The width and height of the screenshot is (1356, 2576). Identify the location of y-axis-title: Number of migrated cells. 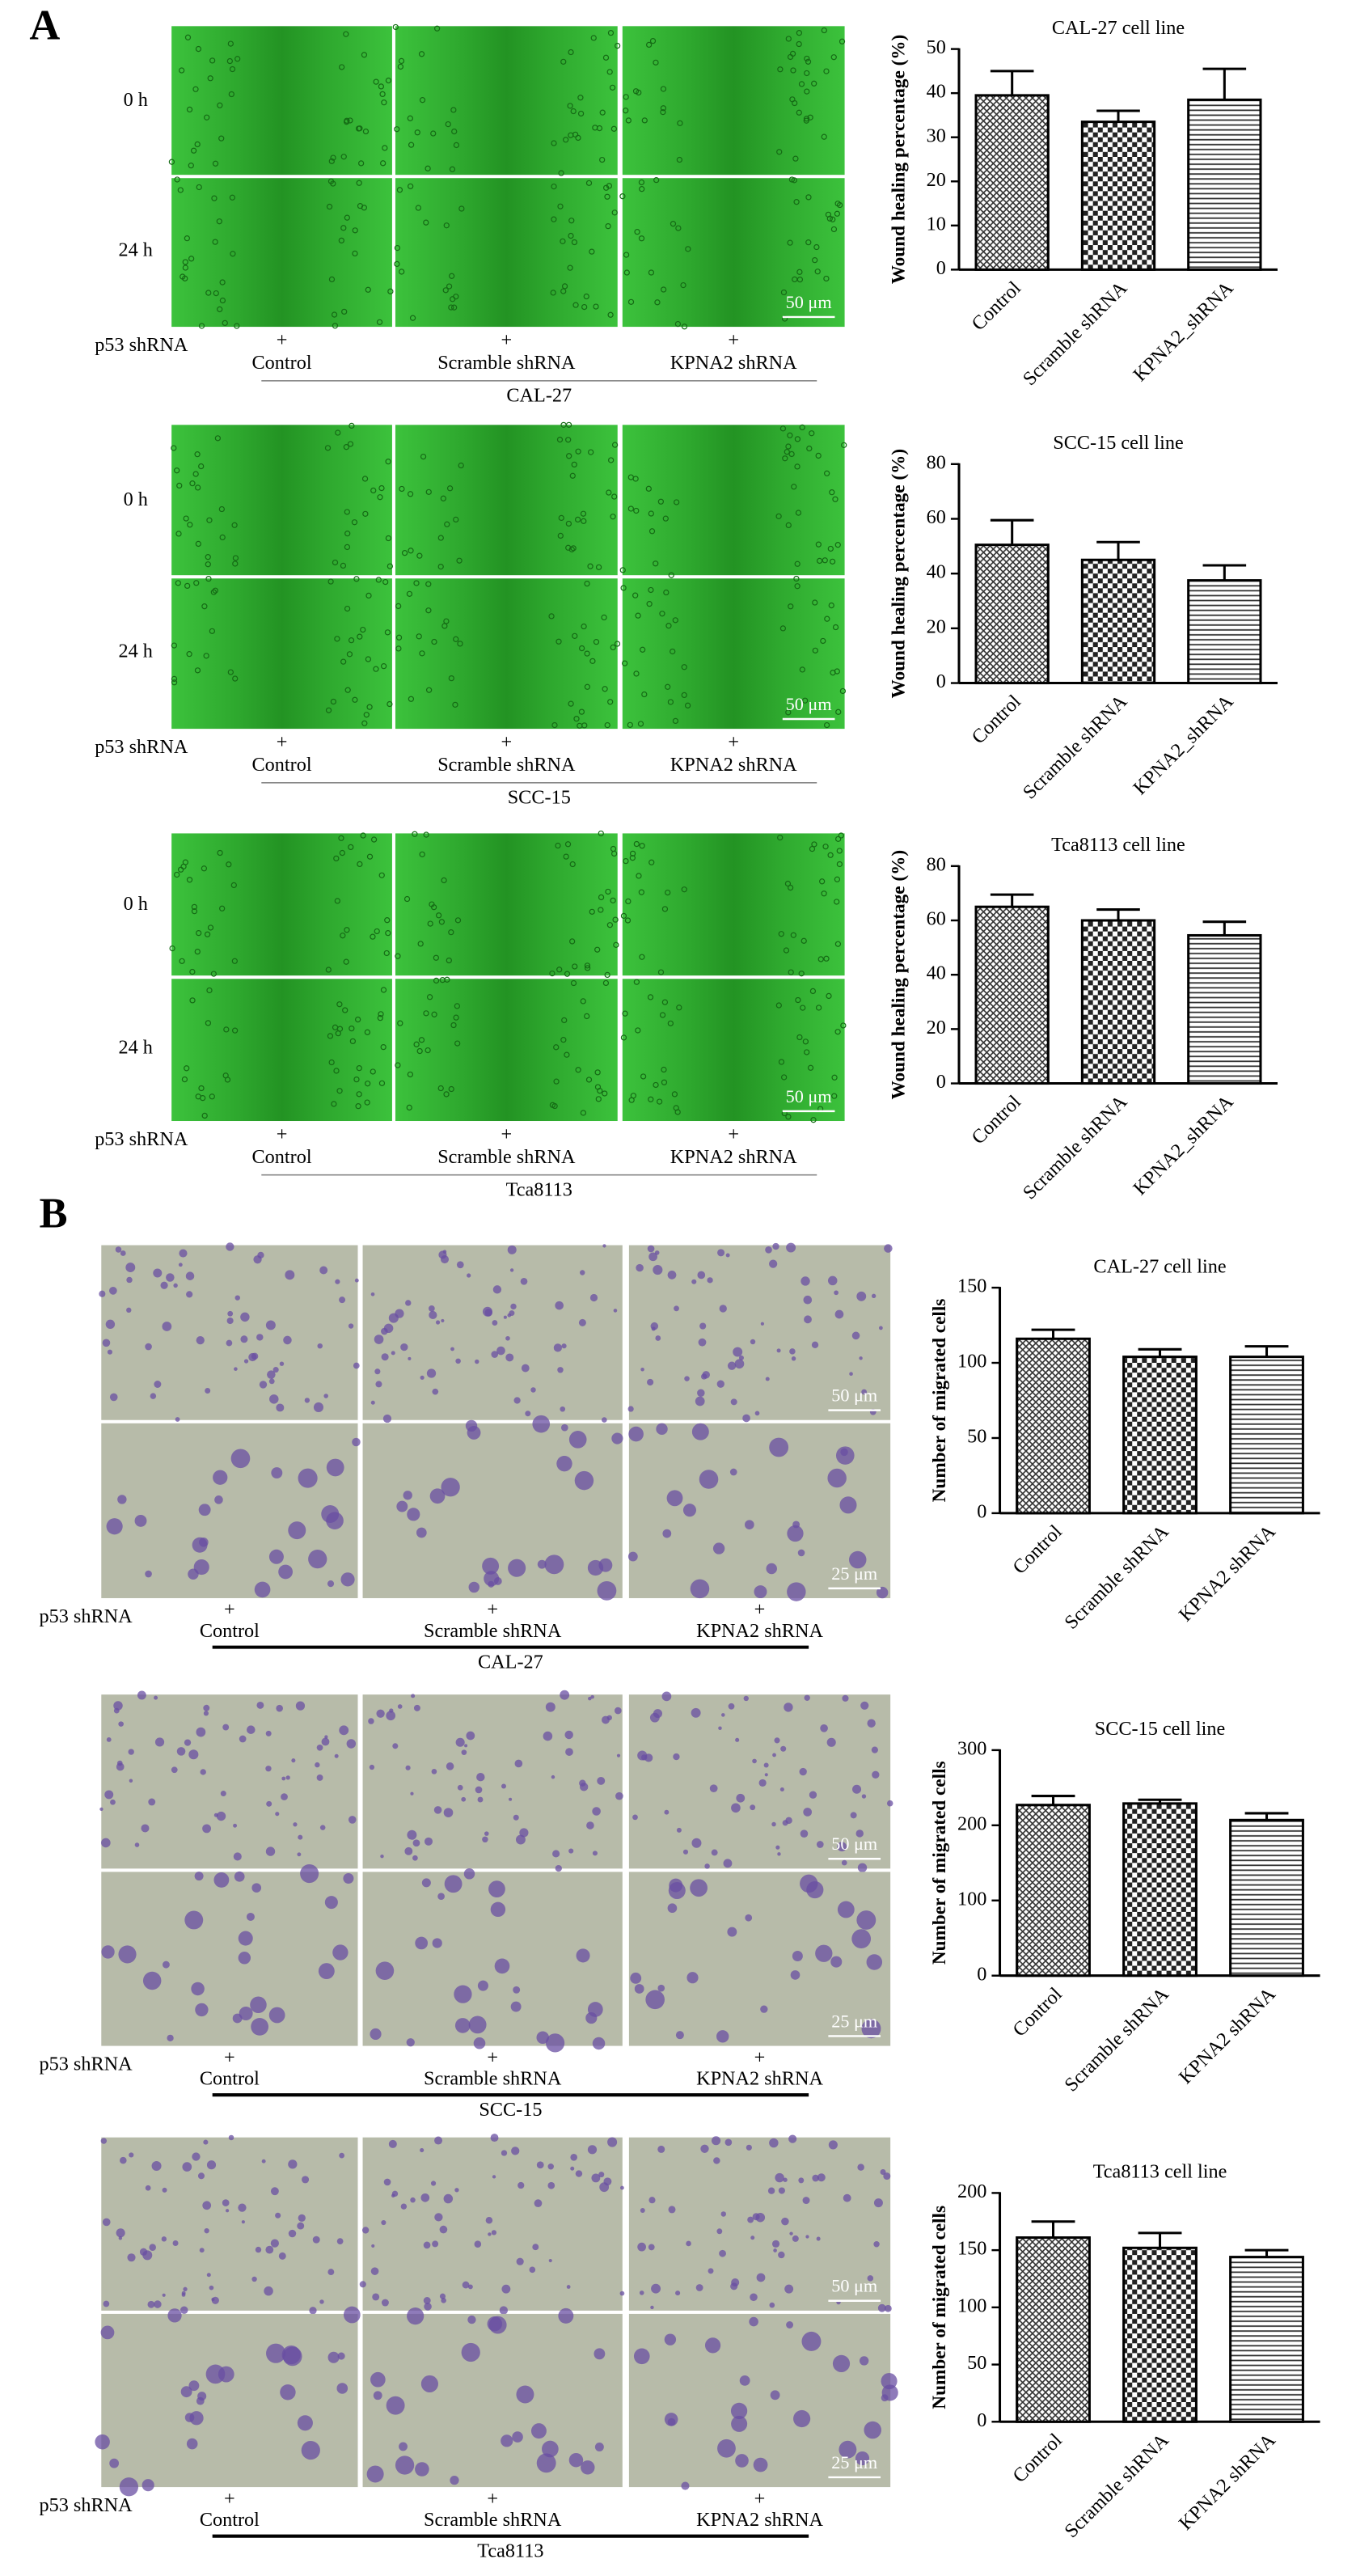
(940, 1863).